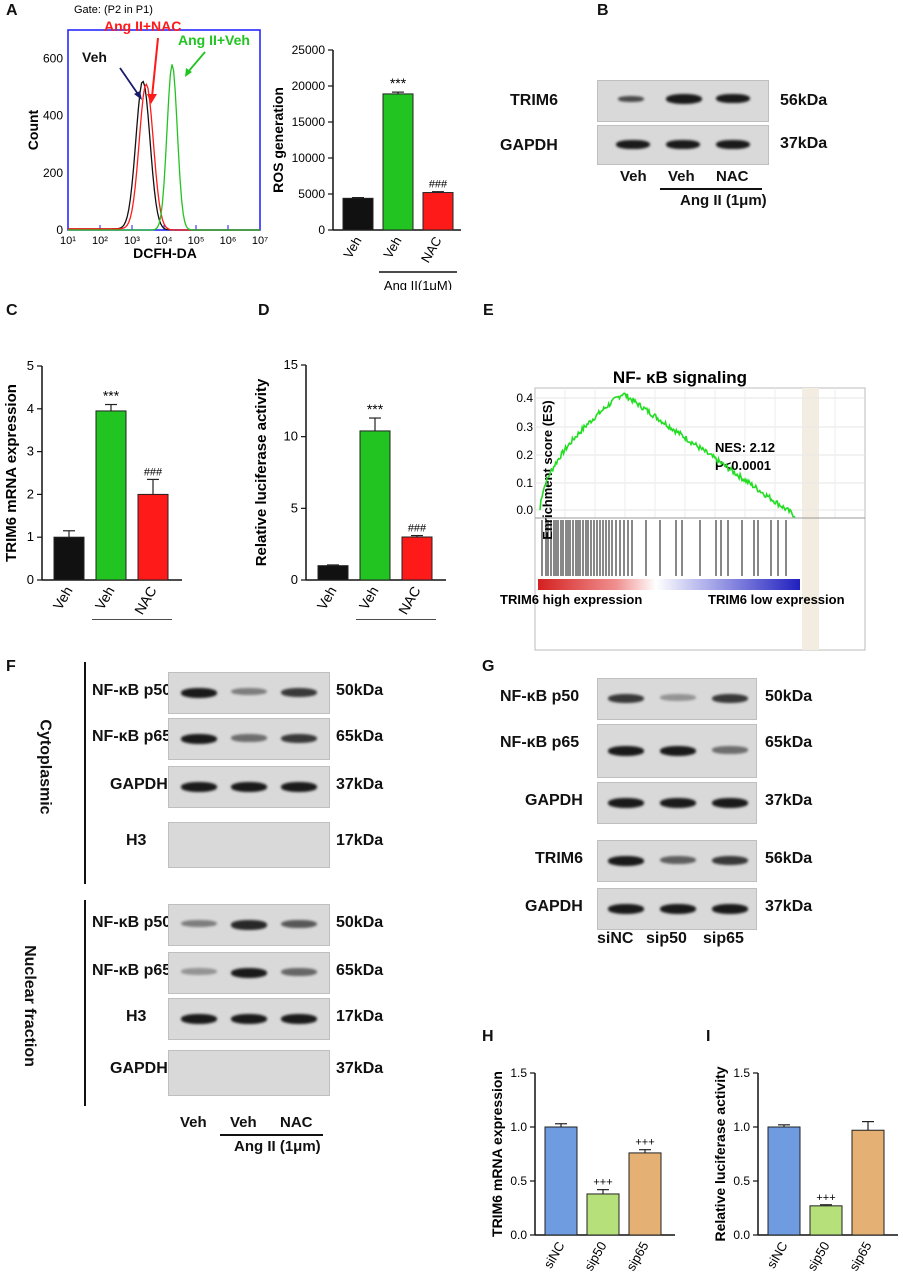 This screenshot has width=903, height=1286. I want to click on f-nuc-kda: 17kDa, so click(360, 1016).